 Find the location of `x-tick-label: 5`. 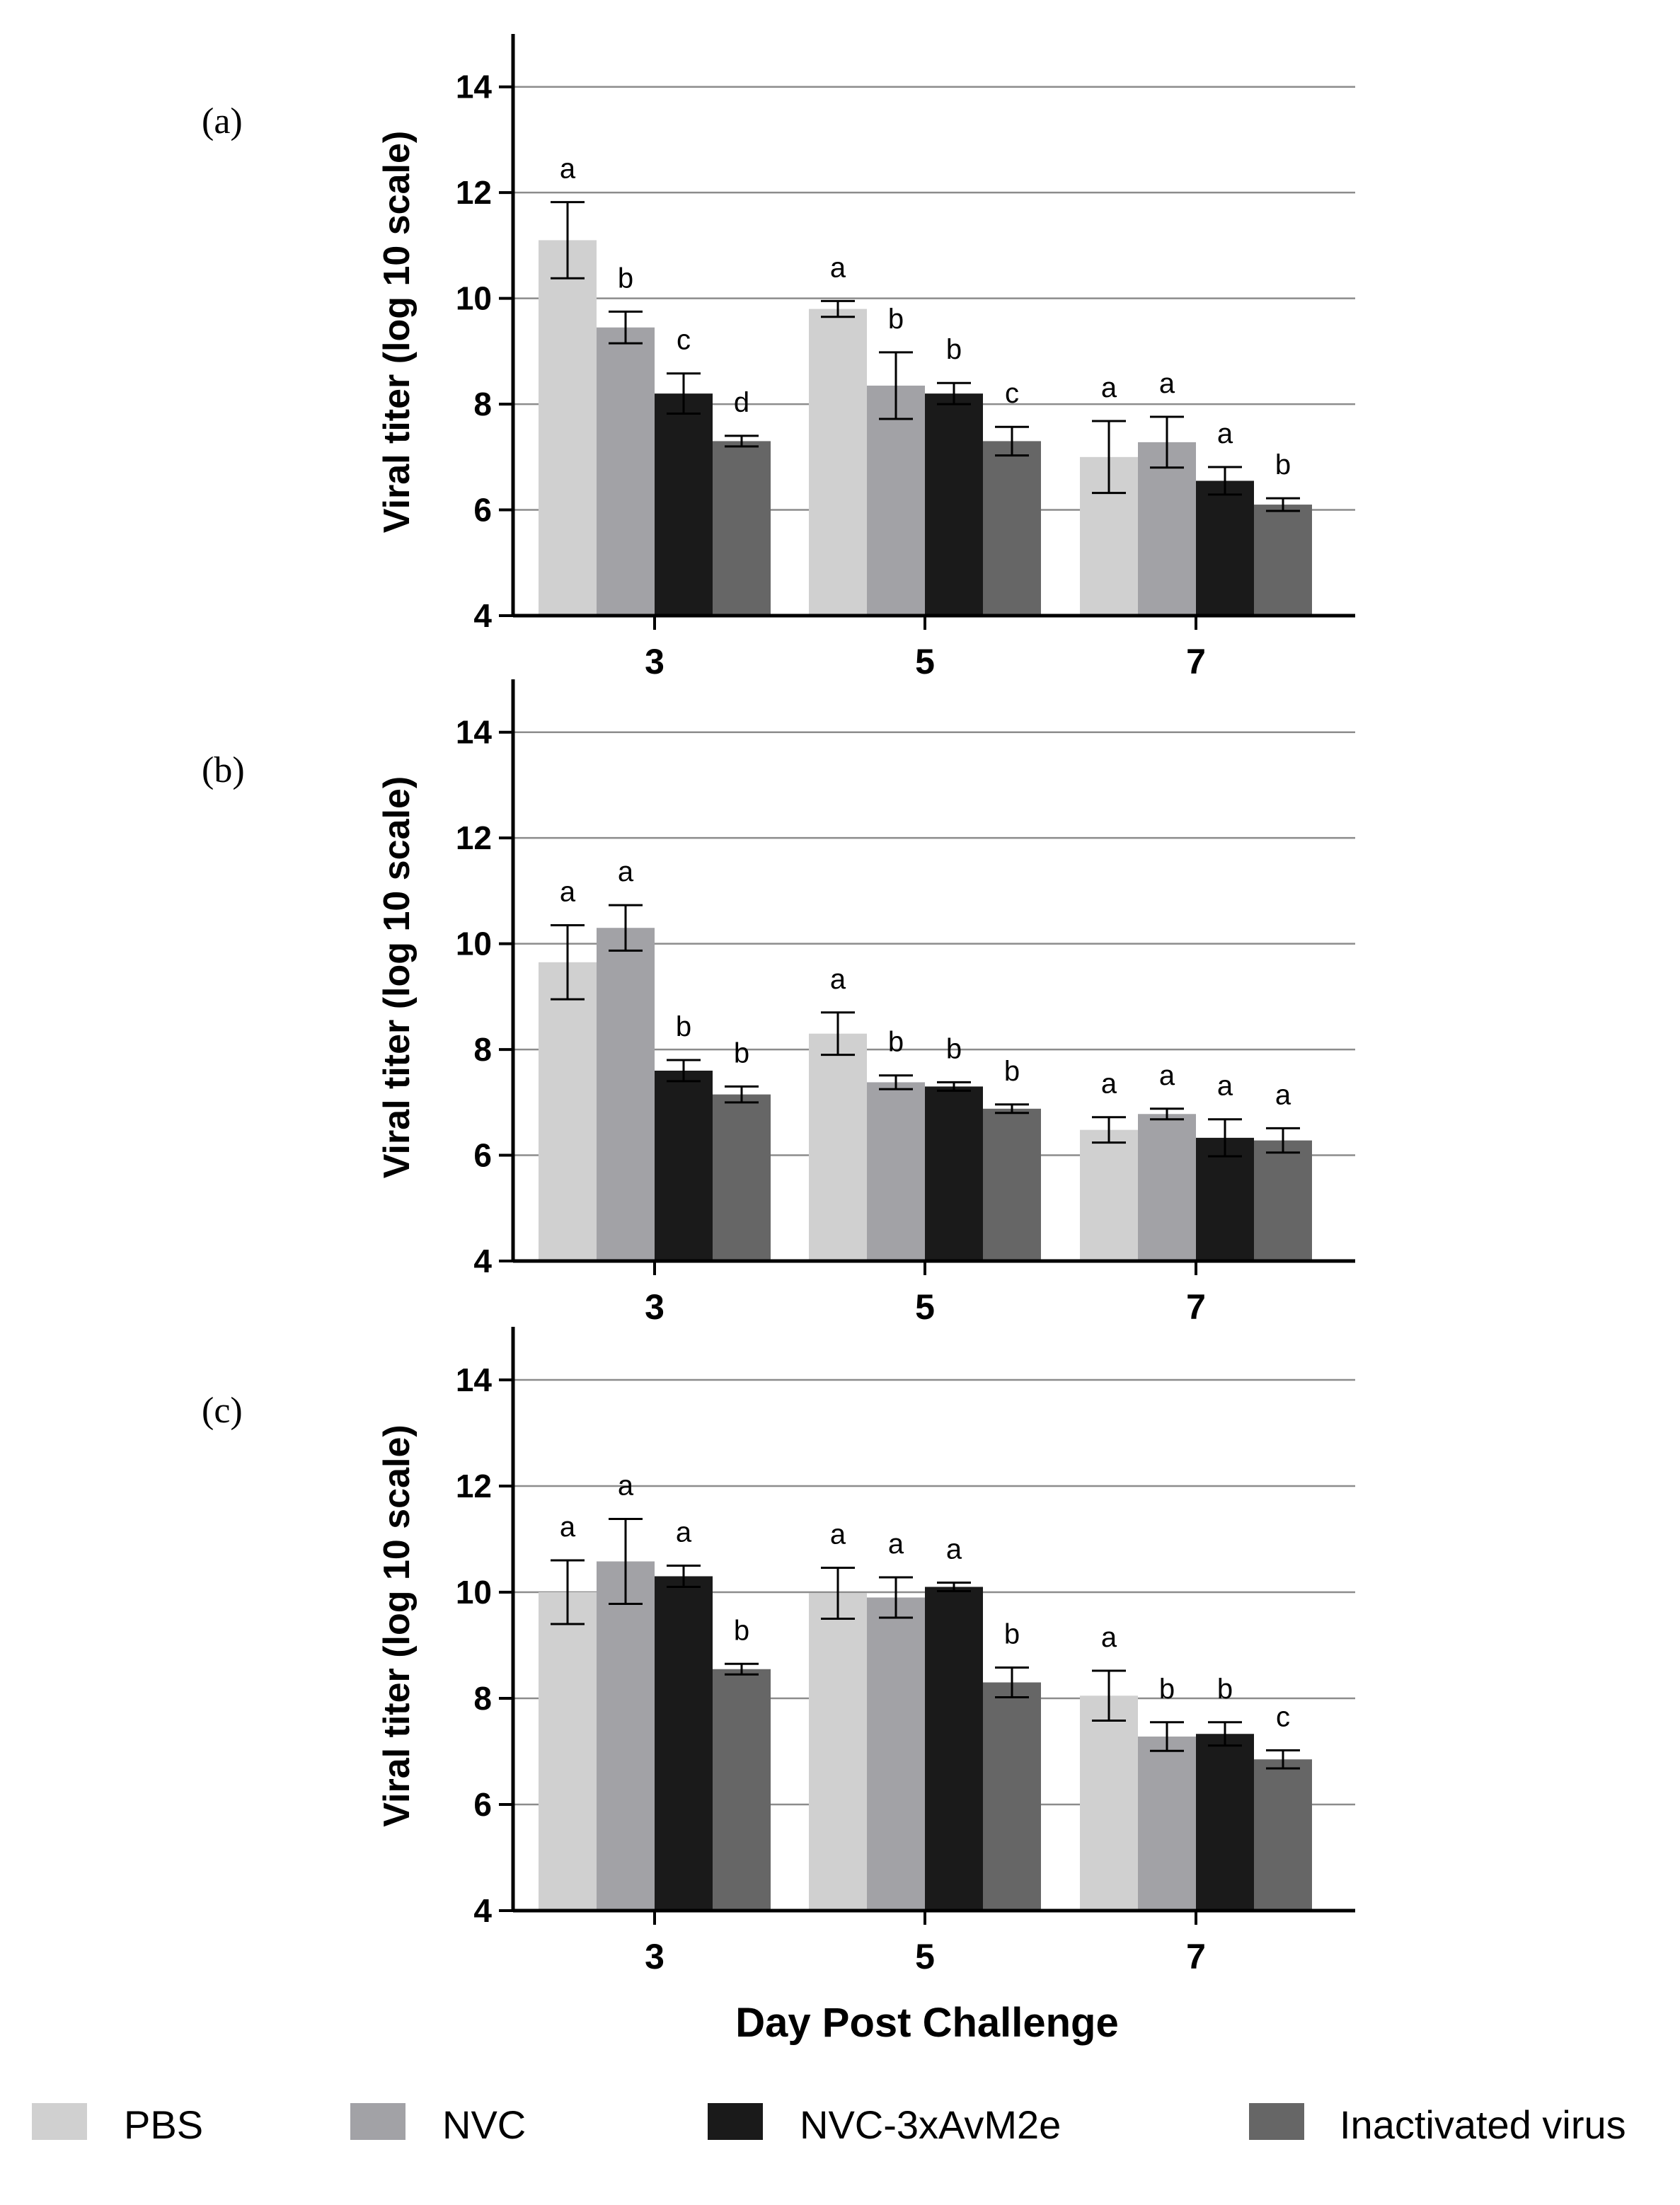

x-tick-label: 5 is located at coordinates (925, 661).